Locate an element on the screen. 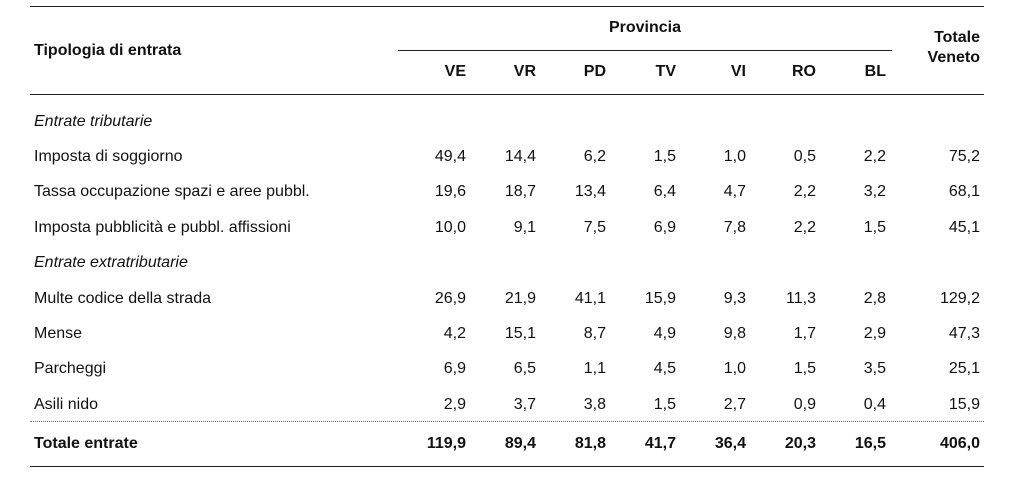  value-cell: 129,2 is located at coordinates (959, 298).